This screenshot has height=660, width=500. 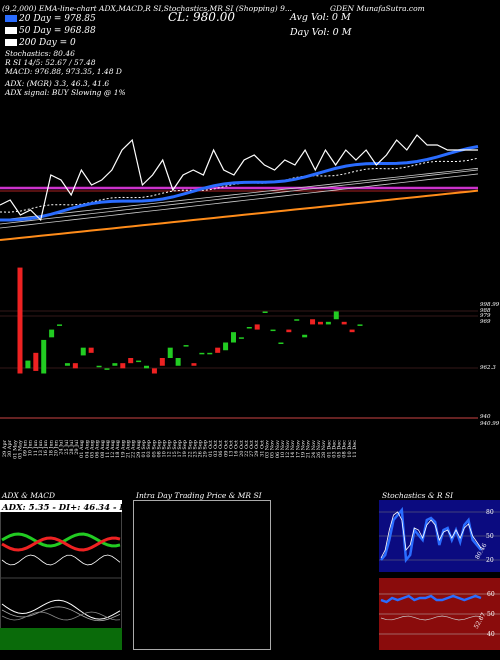 What do you see at coordinates (237, 448) in the screenshot?
I see `date-tick-45: 16 Oct` at bounding box center [237, 448].